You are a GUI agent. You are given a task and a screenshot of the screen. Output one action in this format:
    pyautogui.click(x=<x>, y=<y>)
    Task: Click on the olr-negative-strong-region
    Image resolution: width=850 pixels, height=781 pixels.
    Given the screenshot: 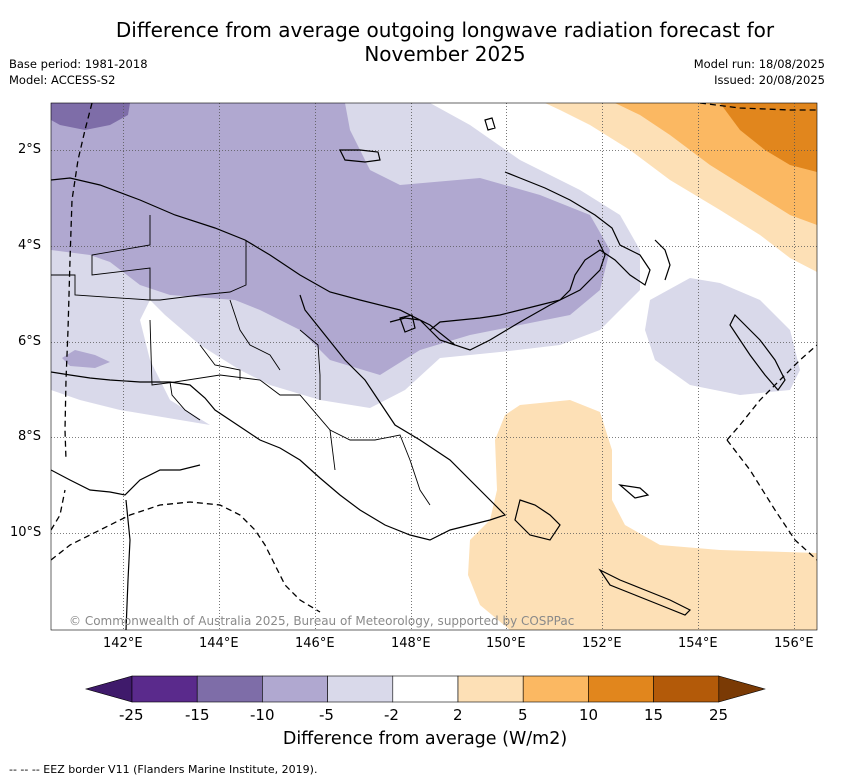 What is the action you would take?
    pyautogui.click(x=90, y=116)
    